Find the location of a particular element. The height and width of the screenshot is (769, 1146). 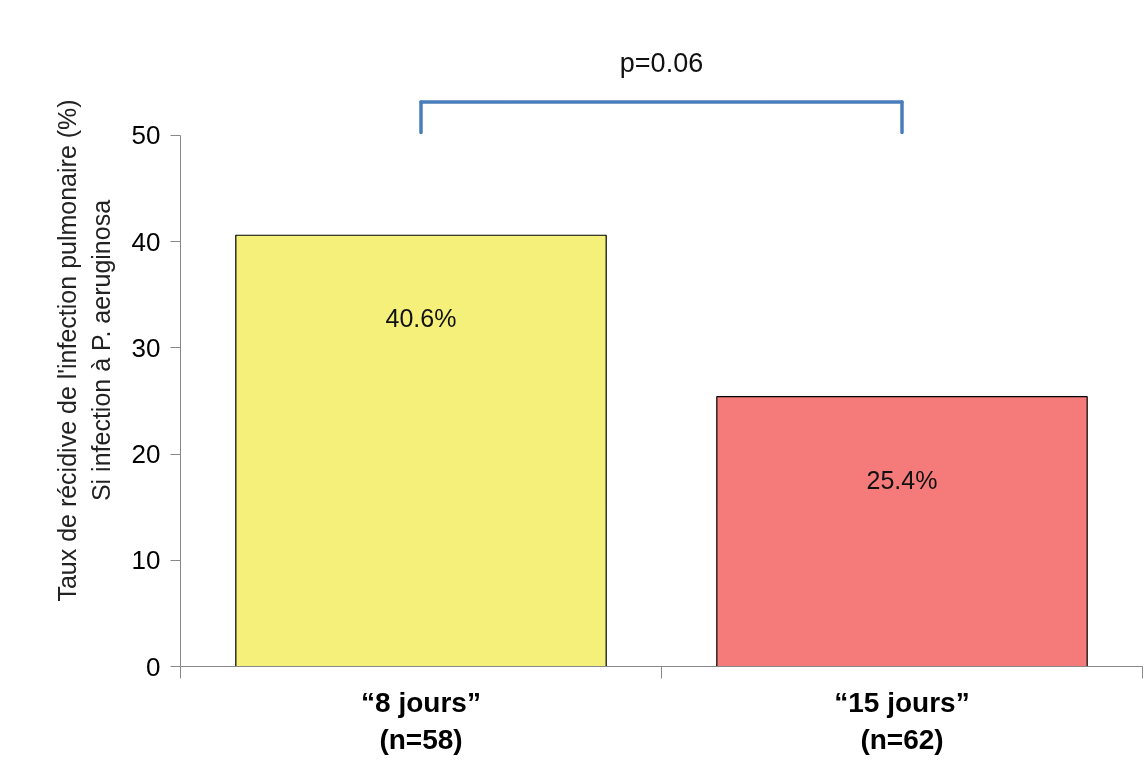

y-tick-label: 30 is located at coordinates (146, 347).